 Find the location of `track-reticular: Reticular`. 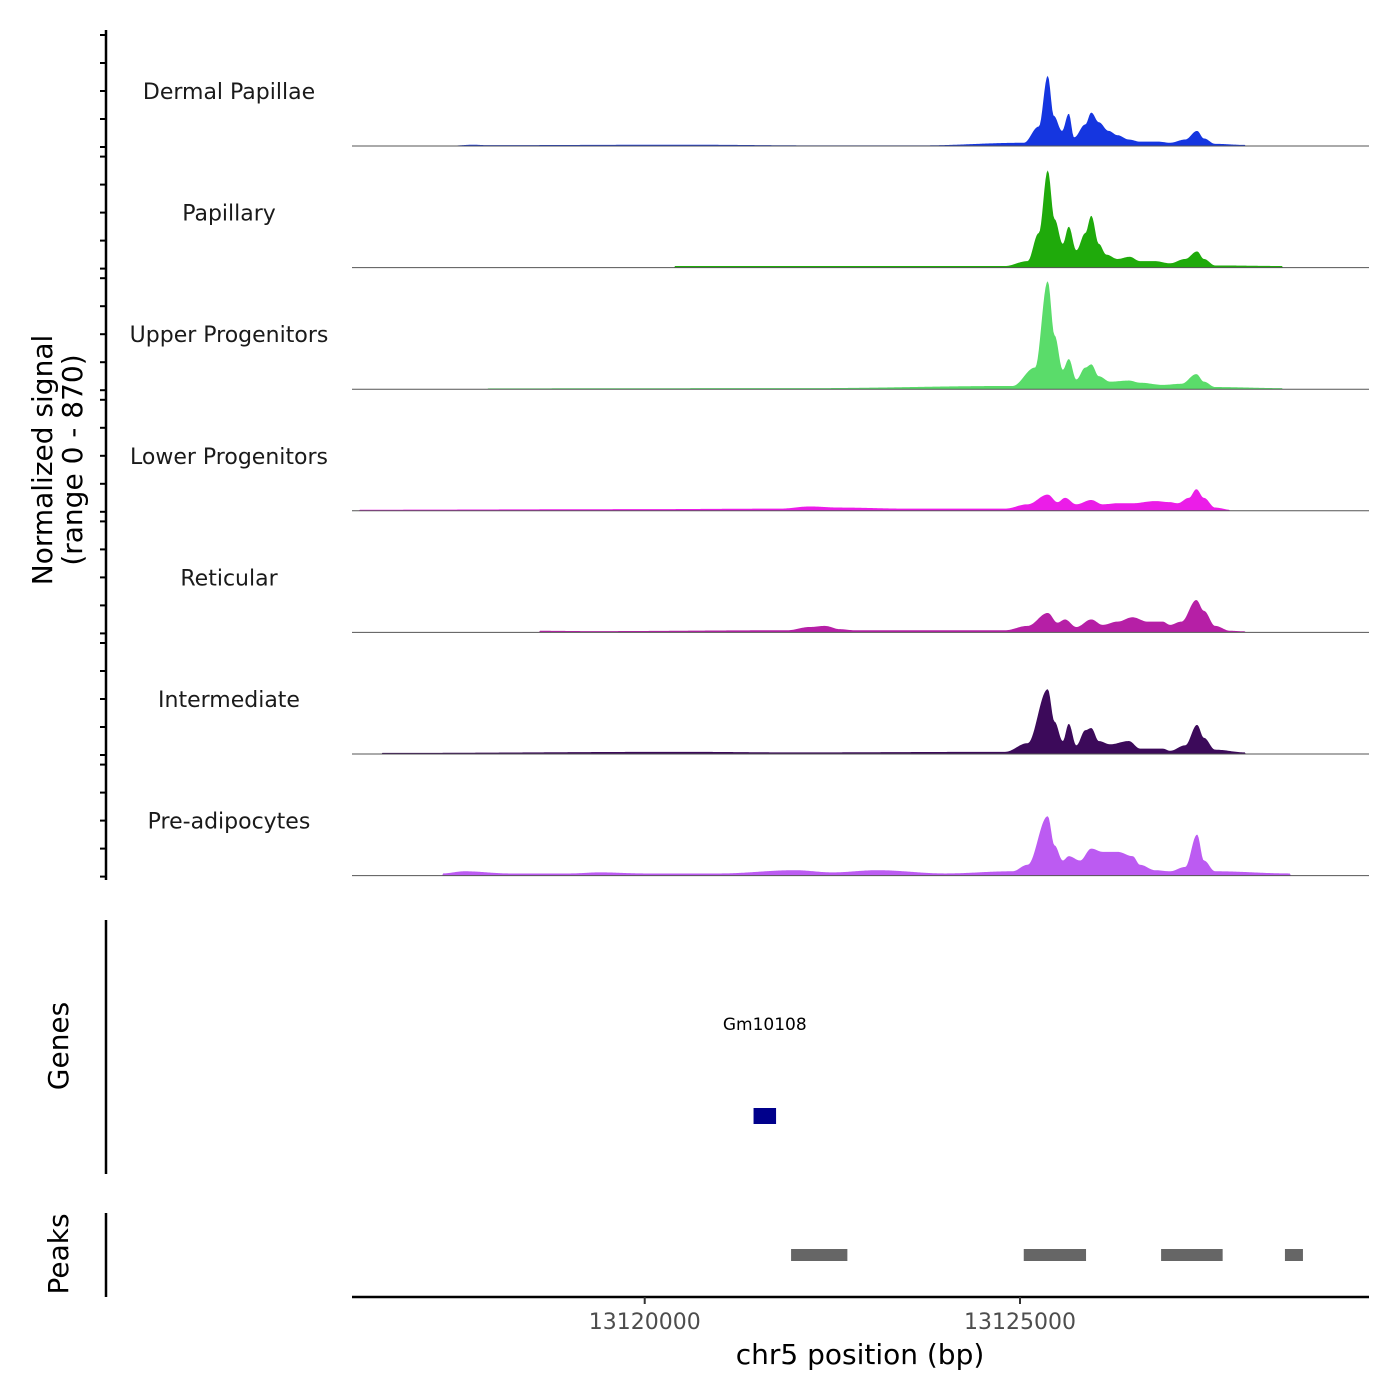

track-reticular: Reticular is located at coordinates (774, 599).